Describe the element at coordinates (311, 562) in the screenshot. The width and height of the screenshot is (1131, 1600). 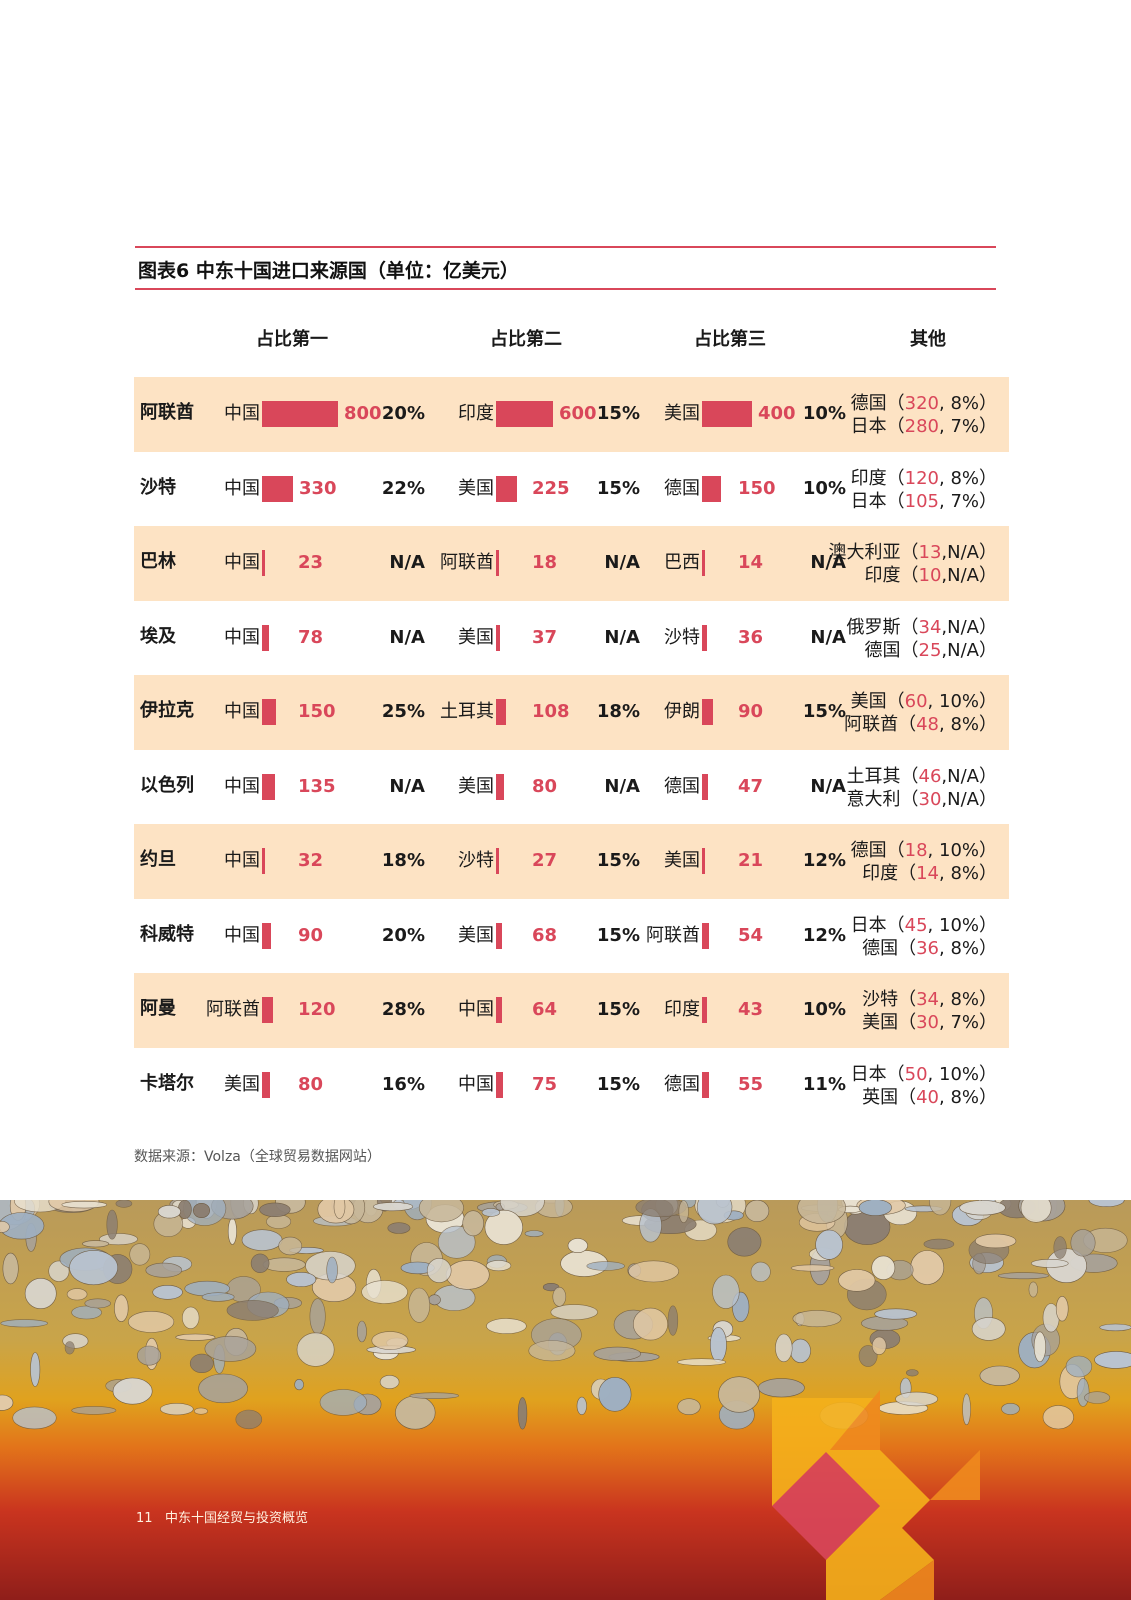
I see `first-value-label: 23` at that location.